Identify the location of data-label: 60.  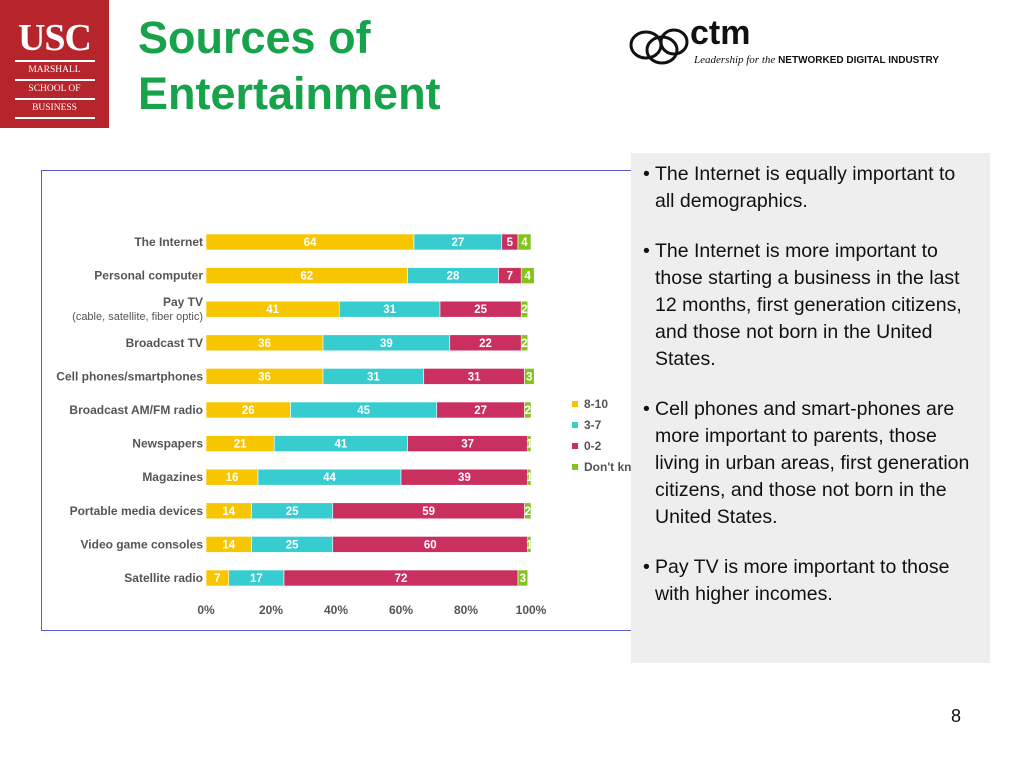
(430, 545).